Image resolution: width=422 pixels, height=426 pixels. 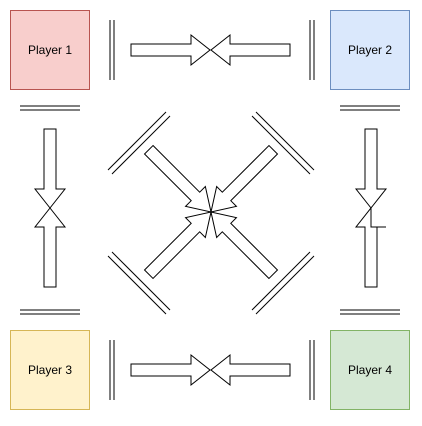 I want to click on player-3-box: Player 3, so click(x=50, y=370).